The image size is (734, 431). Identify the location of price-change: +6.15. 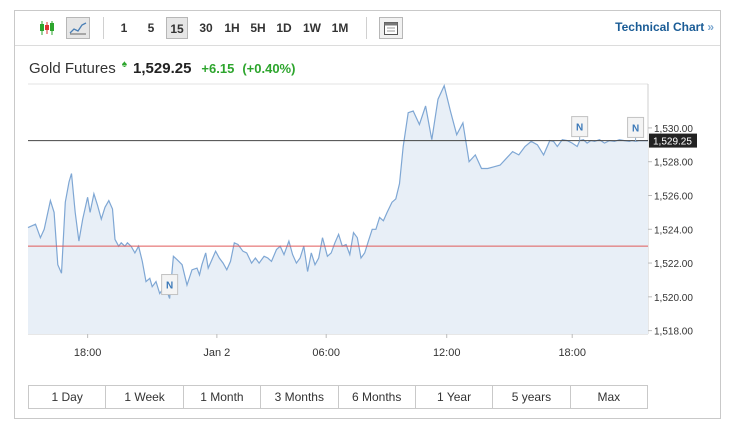
(218, 68).